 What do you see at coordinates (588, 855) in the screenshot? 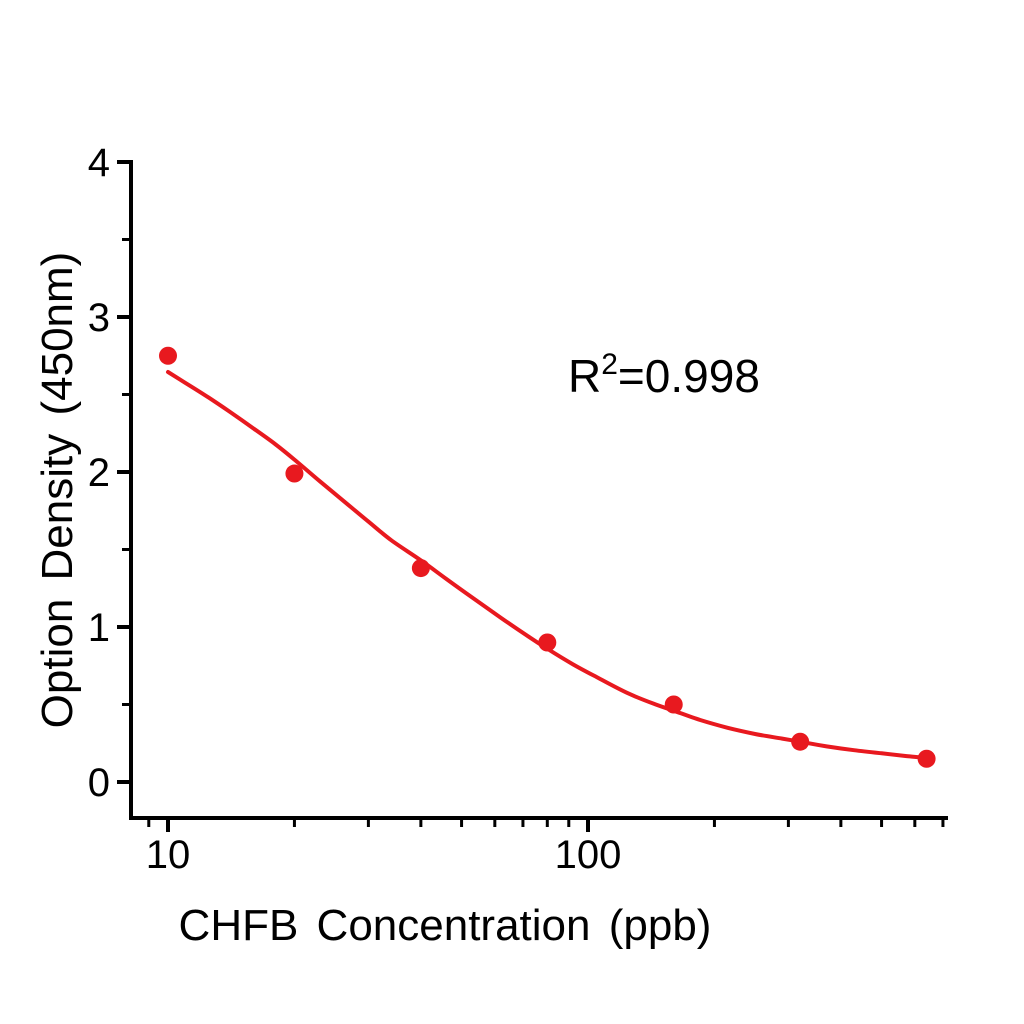
I see `x-tick-label: 100` at bounding box center [588, 855].